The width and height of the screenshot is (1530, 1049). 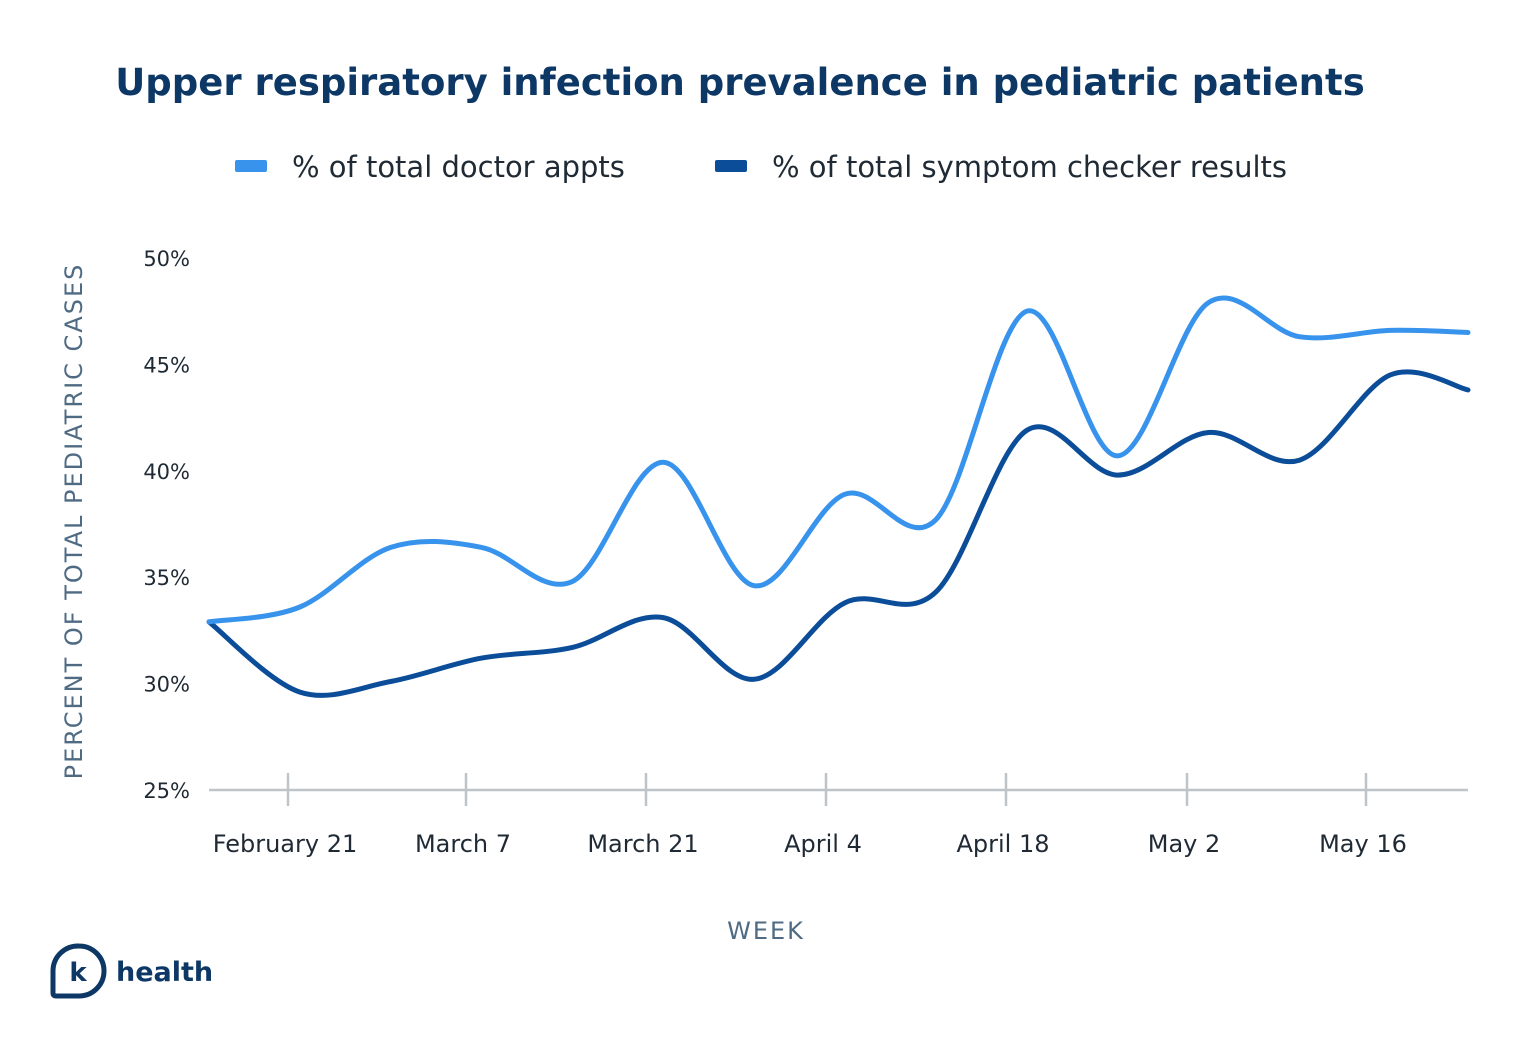 What do you see at coordinates (1184, 844) in the screenshot?
I see `x-tick-label-may-2: May 2` at bounding box center [1184, 844].